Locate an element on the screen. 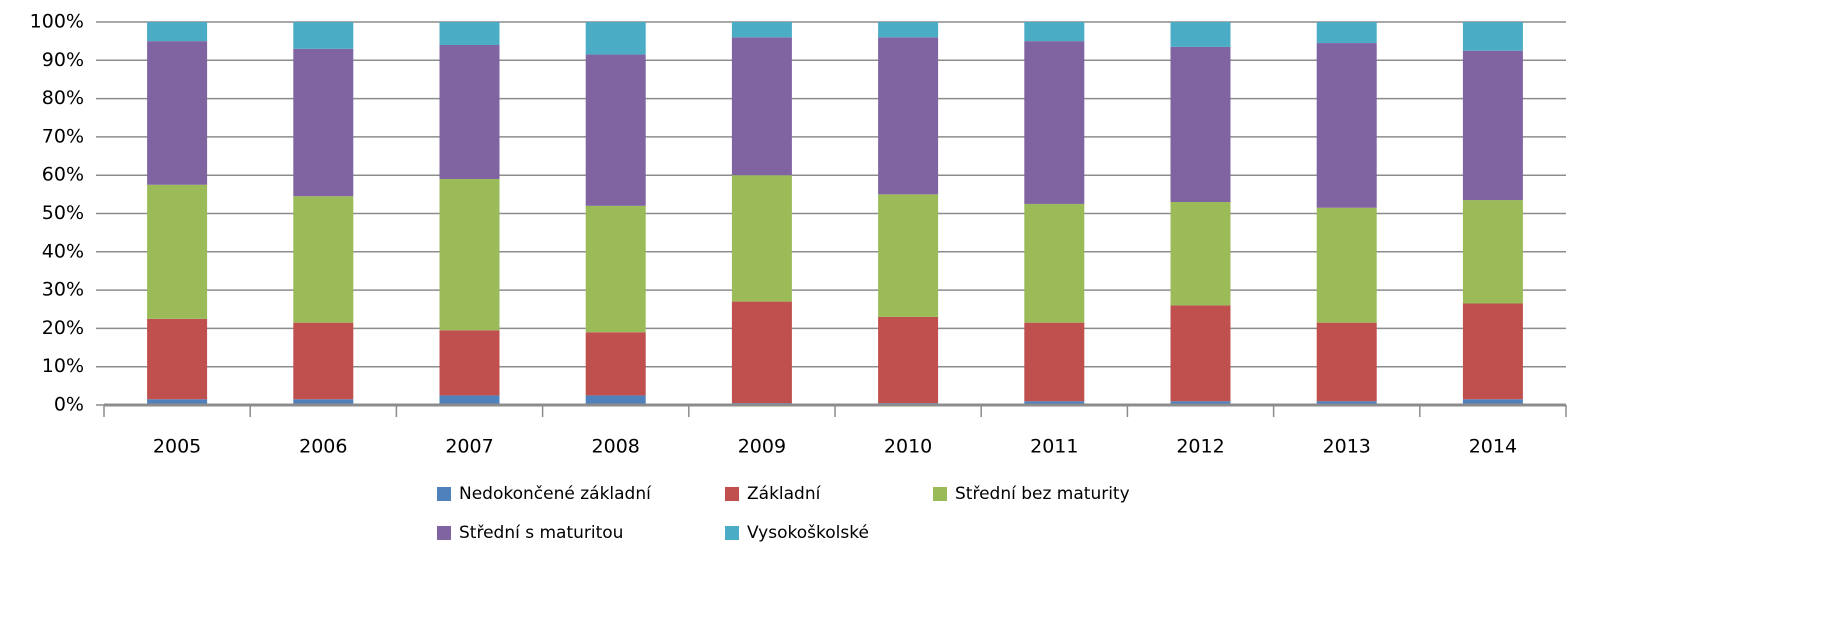 Image resolution: width=1834 pixels, height=638 pixels. x-tick-label: 2009 is located at coordinates (762, 447).